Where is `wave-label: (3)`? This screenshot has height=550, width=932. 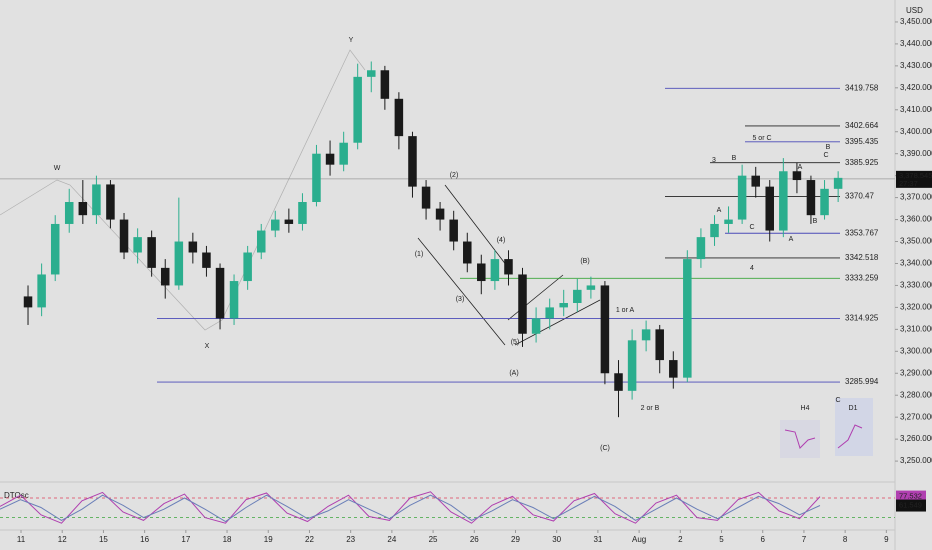
wave-label: (3) is located at coordinates (460, 299).